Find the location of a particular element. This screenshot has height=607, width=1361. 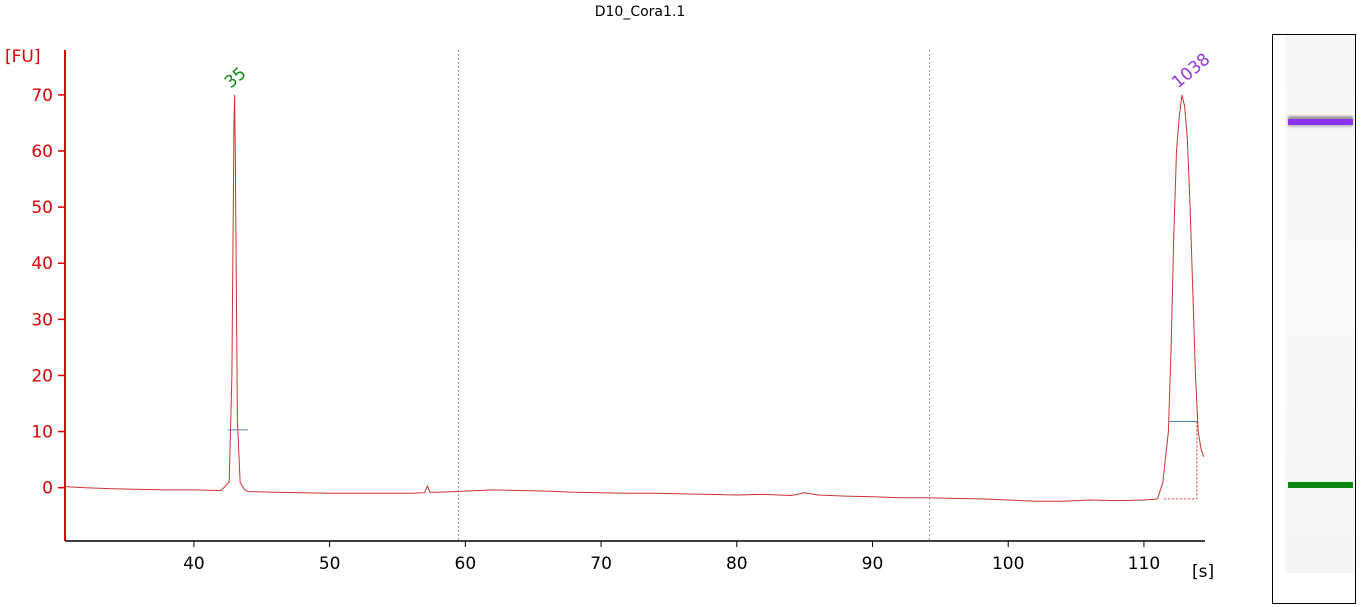

x-tick-label: 60 is located at coordinates (466, 564).